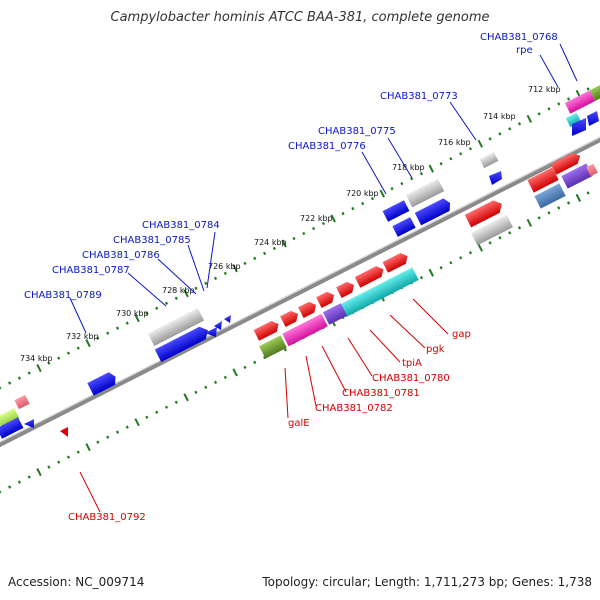 Image resolution: width=600 pixels, height=600 pixels. What do you see at coordinates (354, 408) in the screenshot?
I see `gene-label: CHAB381_0782` at bounding box center [354, 408].